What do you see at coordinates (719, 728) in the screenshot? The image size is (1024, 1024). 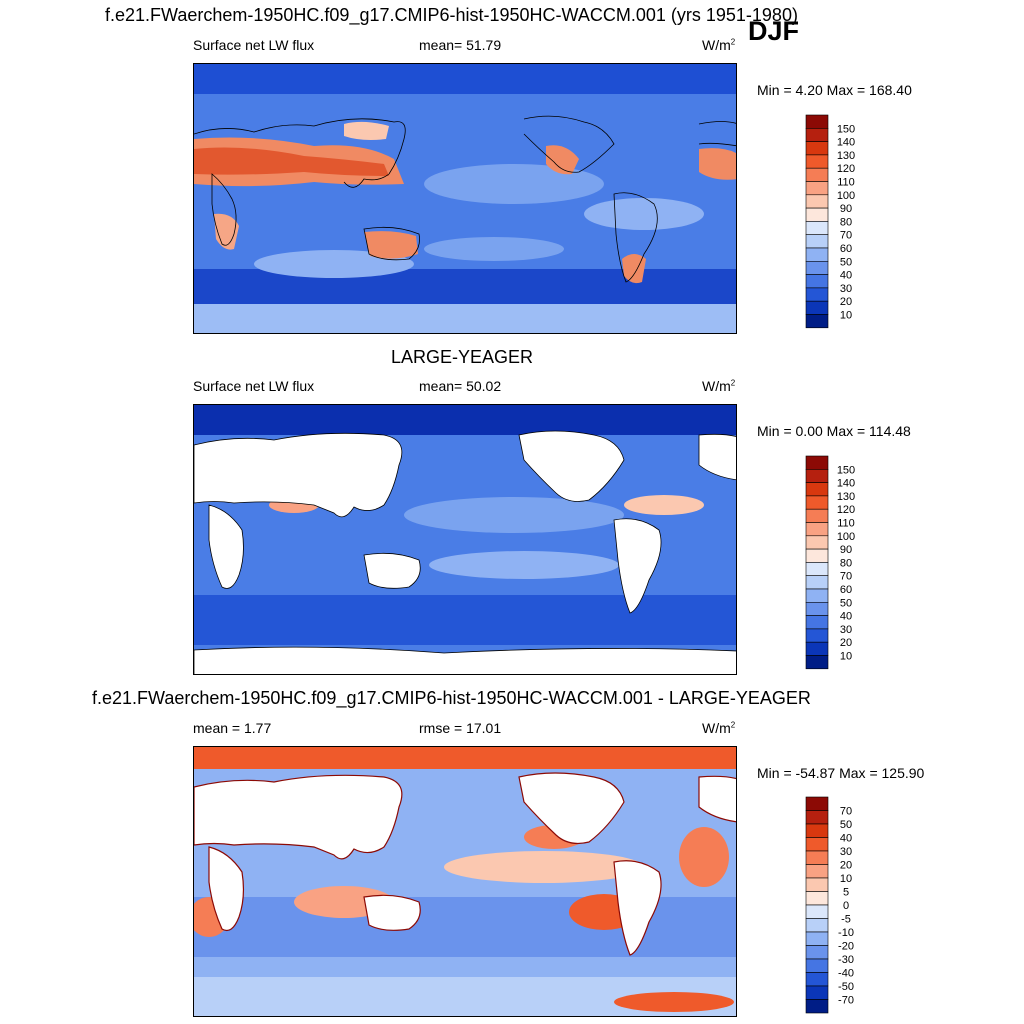 I see `panel3-units: W/m2` at bounding box center [719, 728].